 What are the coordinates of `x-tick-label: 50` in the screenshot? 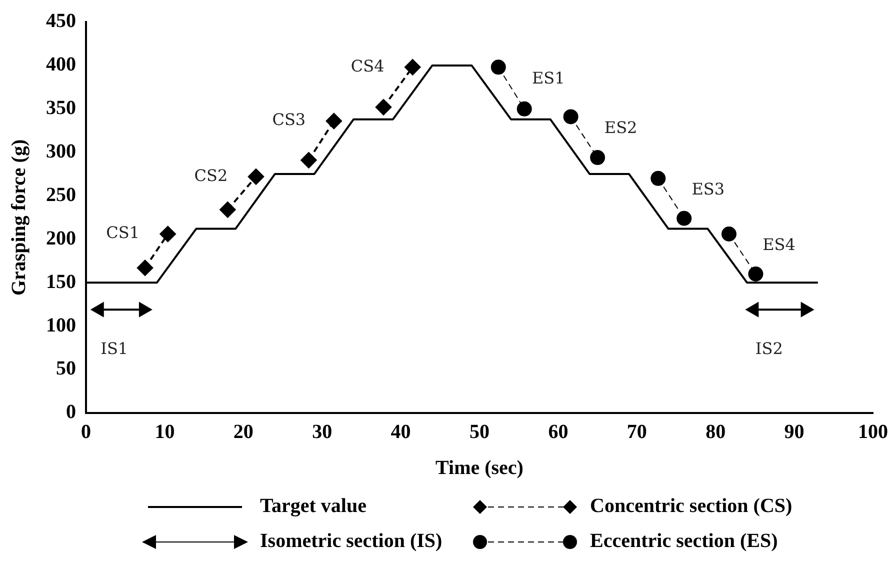 It's located at (480, 432).